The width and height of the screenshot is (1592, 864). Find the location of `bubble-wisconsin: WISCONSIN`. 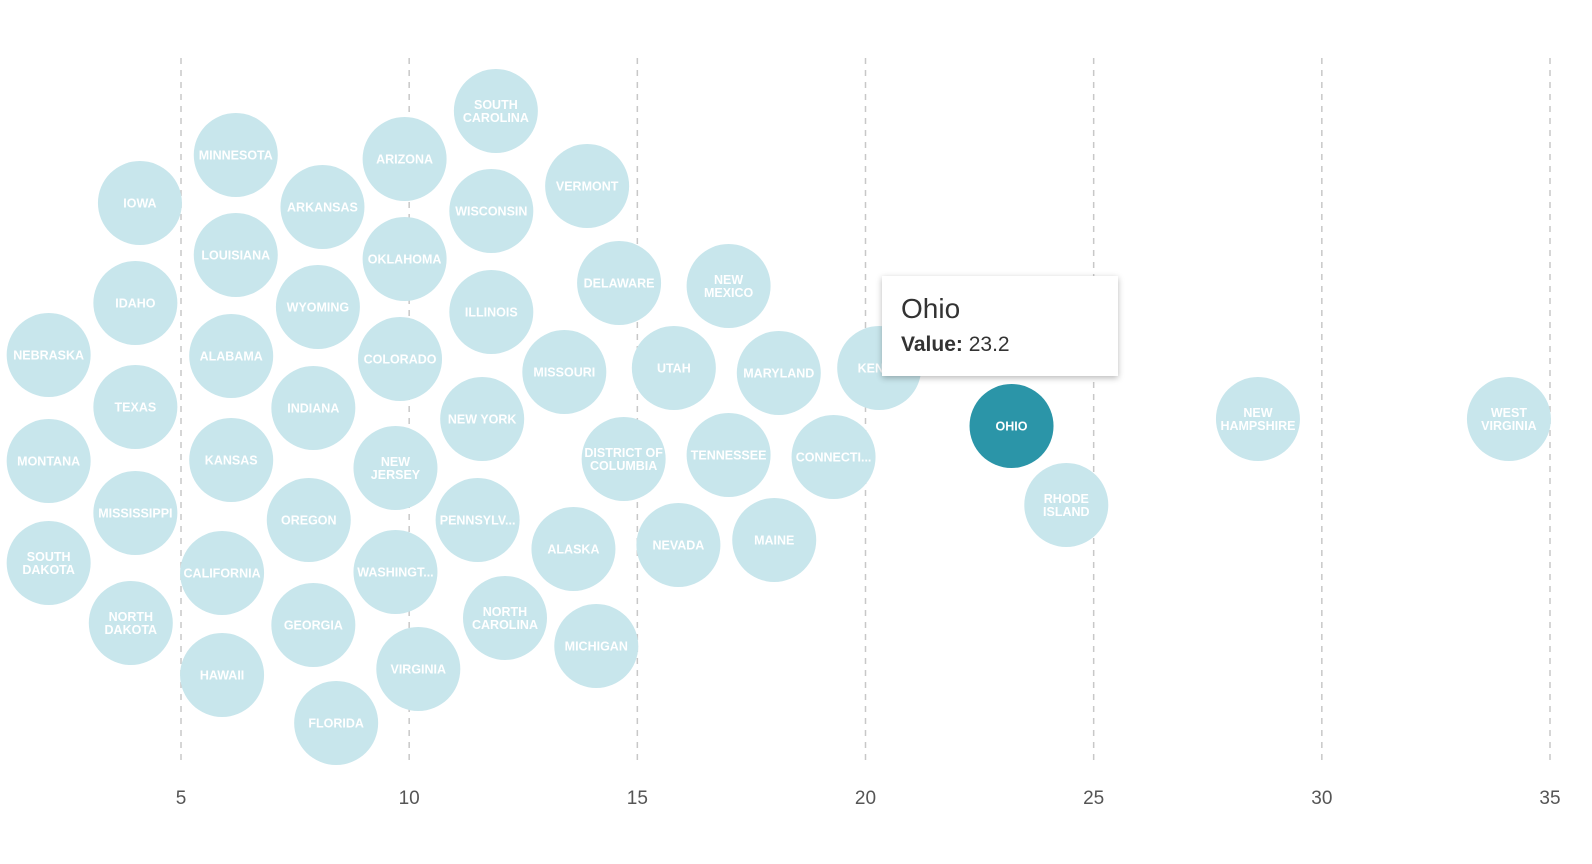

bubble-wisconsin: WISCONSIN is located at coordinates (491, 211).